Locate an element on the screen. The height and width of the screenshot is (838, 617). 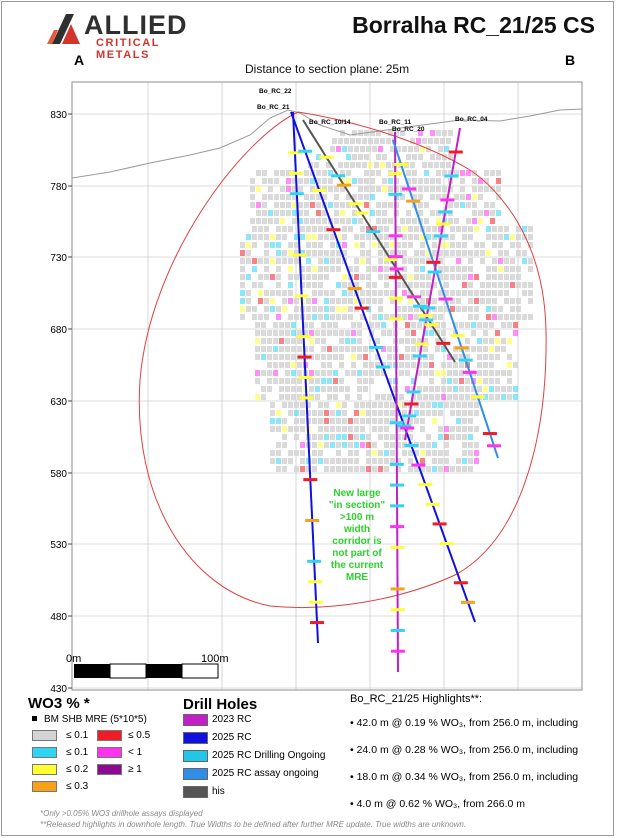
section-start-label: A is located at coordinates (79, 60).